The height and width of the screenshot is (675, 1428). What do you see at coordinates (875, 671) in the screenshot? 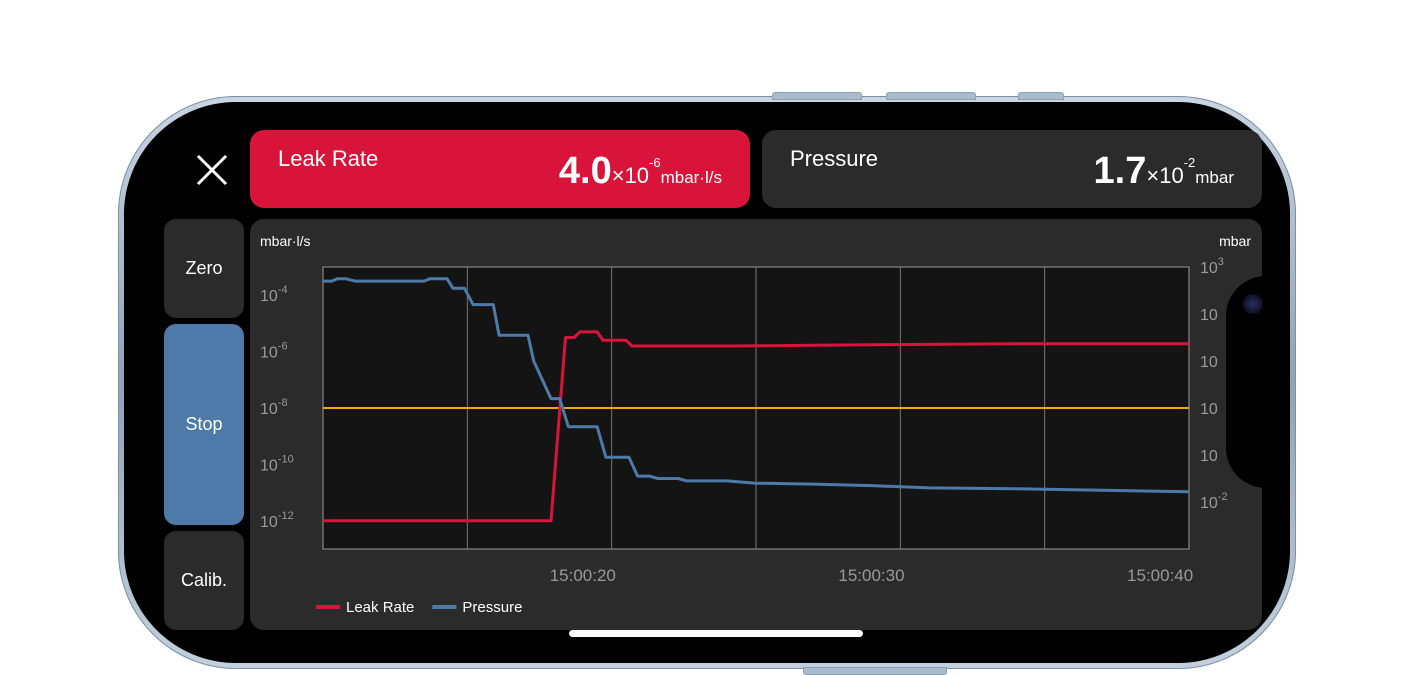
I see `power-button` at bounding box center [875, 671].